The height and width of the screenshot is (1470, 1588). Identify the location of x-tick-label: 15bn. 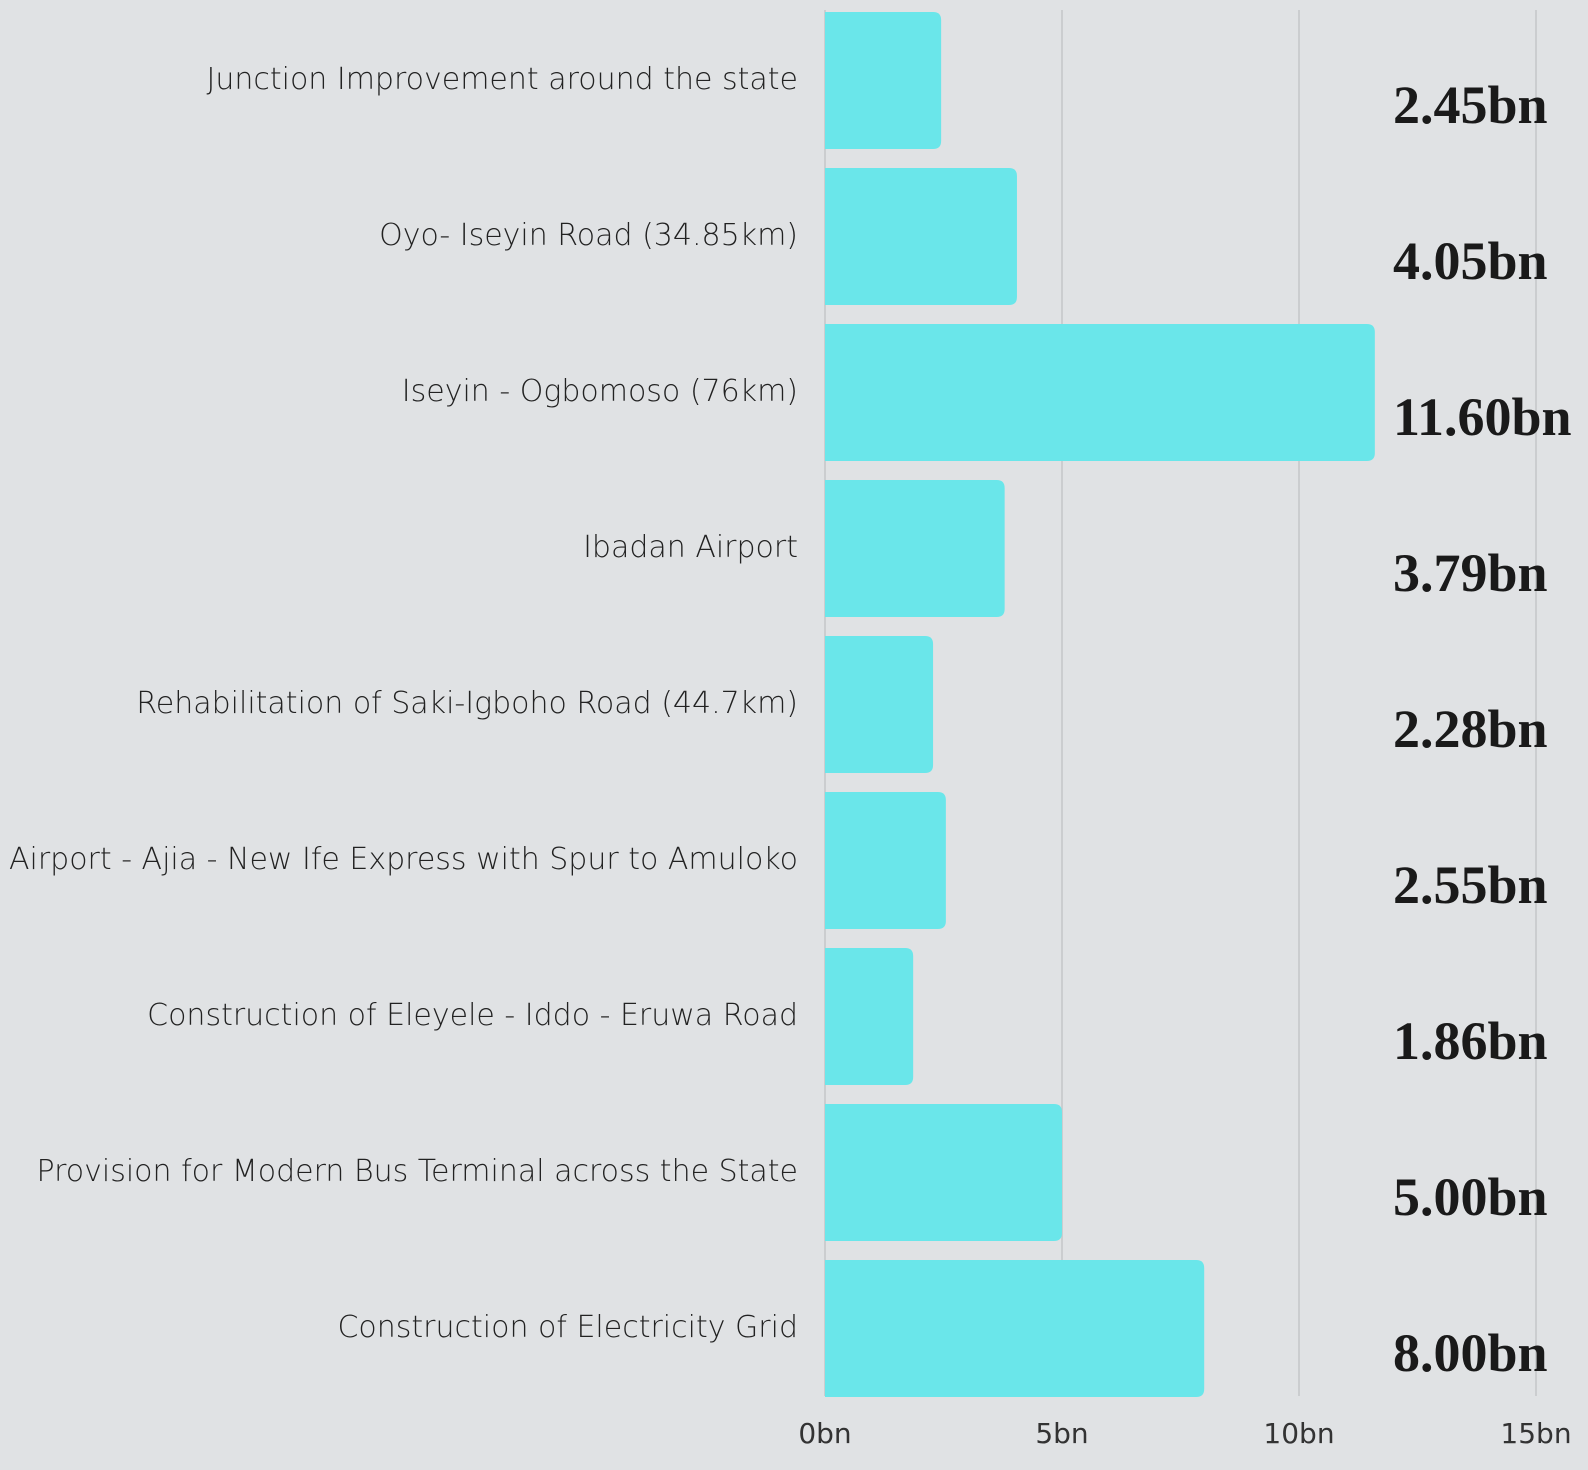
(1535, 1433).